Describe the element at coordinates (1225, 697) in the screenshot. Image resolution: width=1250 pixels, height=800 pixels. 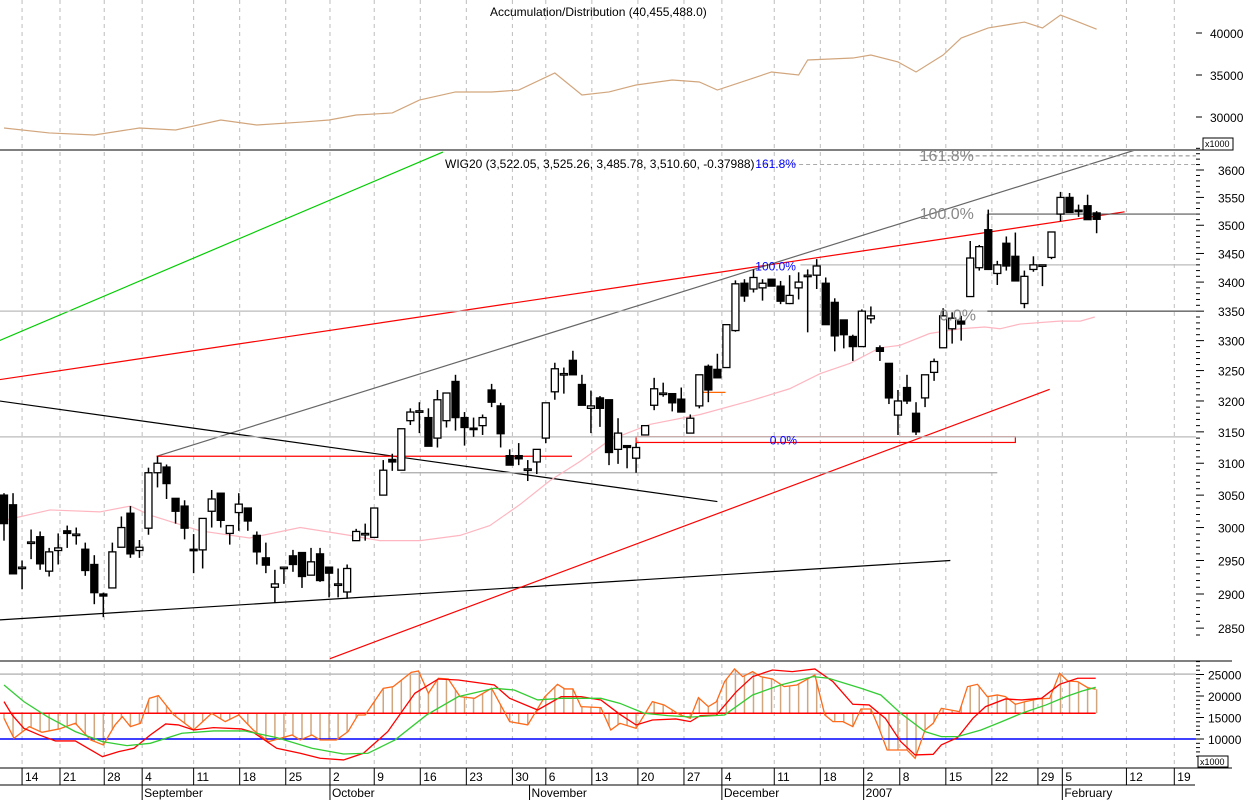
I see `osc-y-tick-label: 20000` at that location.